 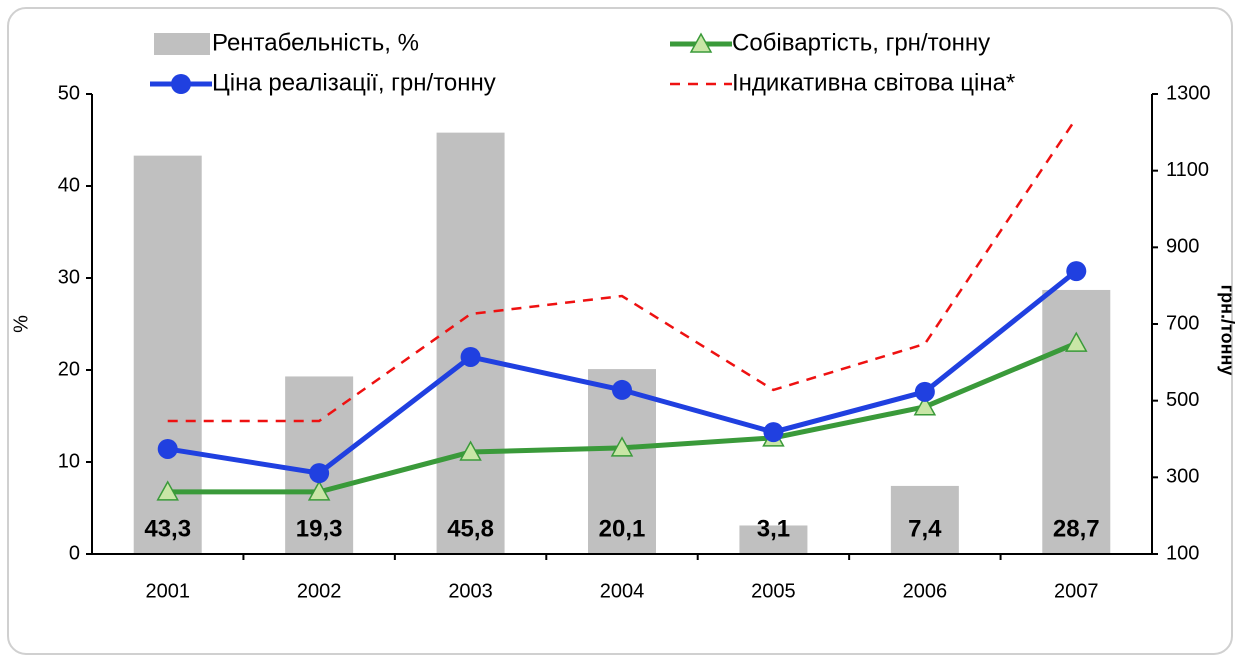 I want to click on y2-tick-label: 1100, so click(x=1187, y=170).